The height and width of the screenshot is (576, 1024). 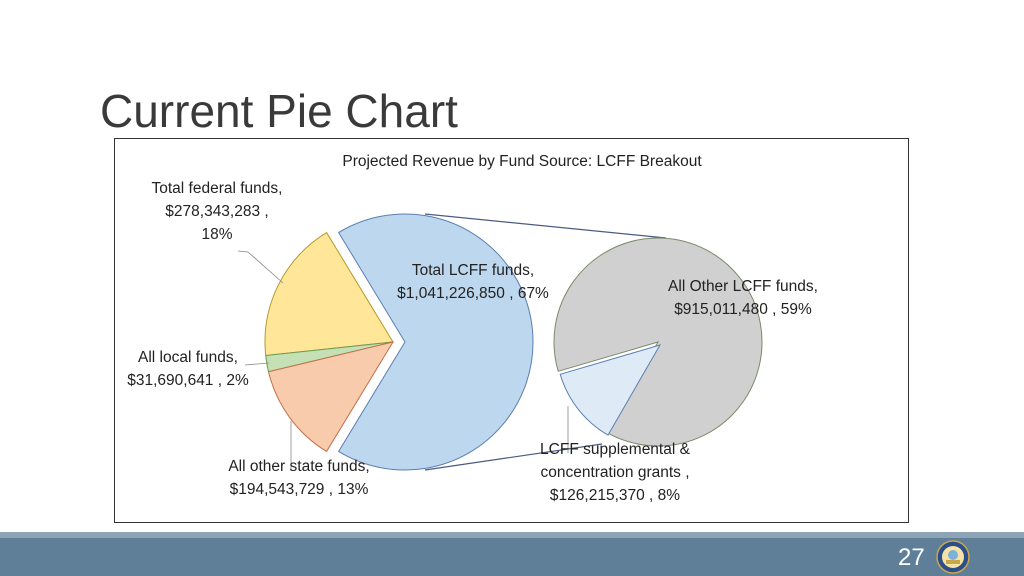 What do you see at coordinates (615, 449) in the screenshot?
I see `label-supplemental-line: LCFF supplemental &` at bounding box center [615, 449].